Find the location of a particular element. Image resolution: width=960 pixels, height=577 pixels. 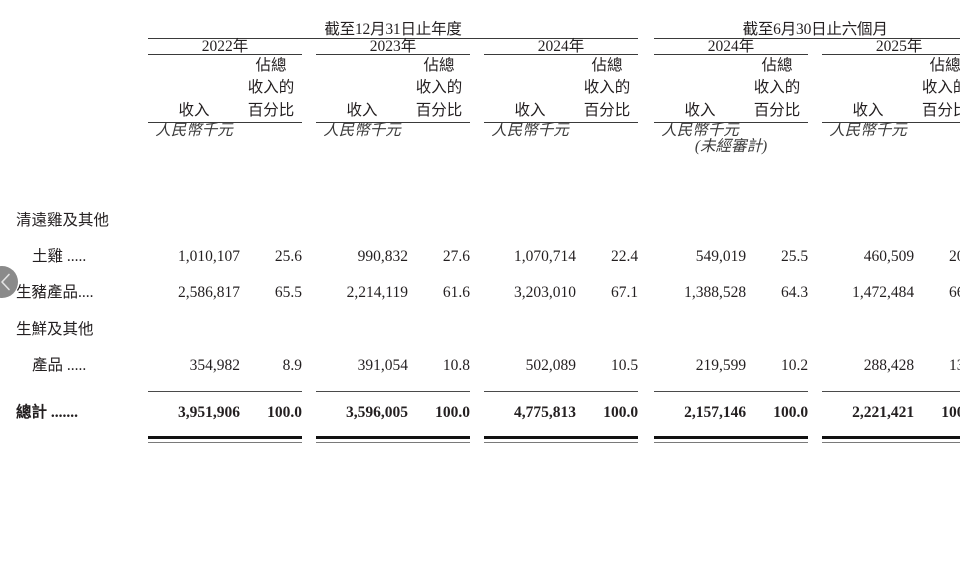

colhead-pct-l1-2022: 佔總 is located at coordinates (271, 65).